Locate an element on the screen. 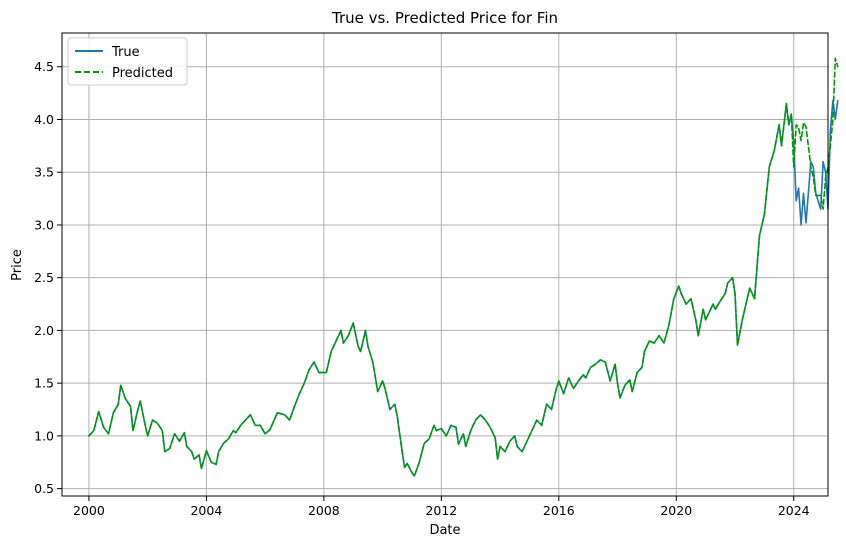 This screenshot has width=846, height=547. y-tick-label: 2.5 is located at coordinates (44, 277).